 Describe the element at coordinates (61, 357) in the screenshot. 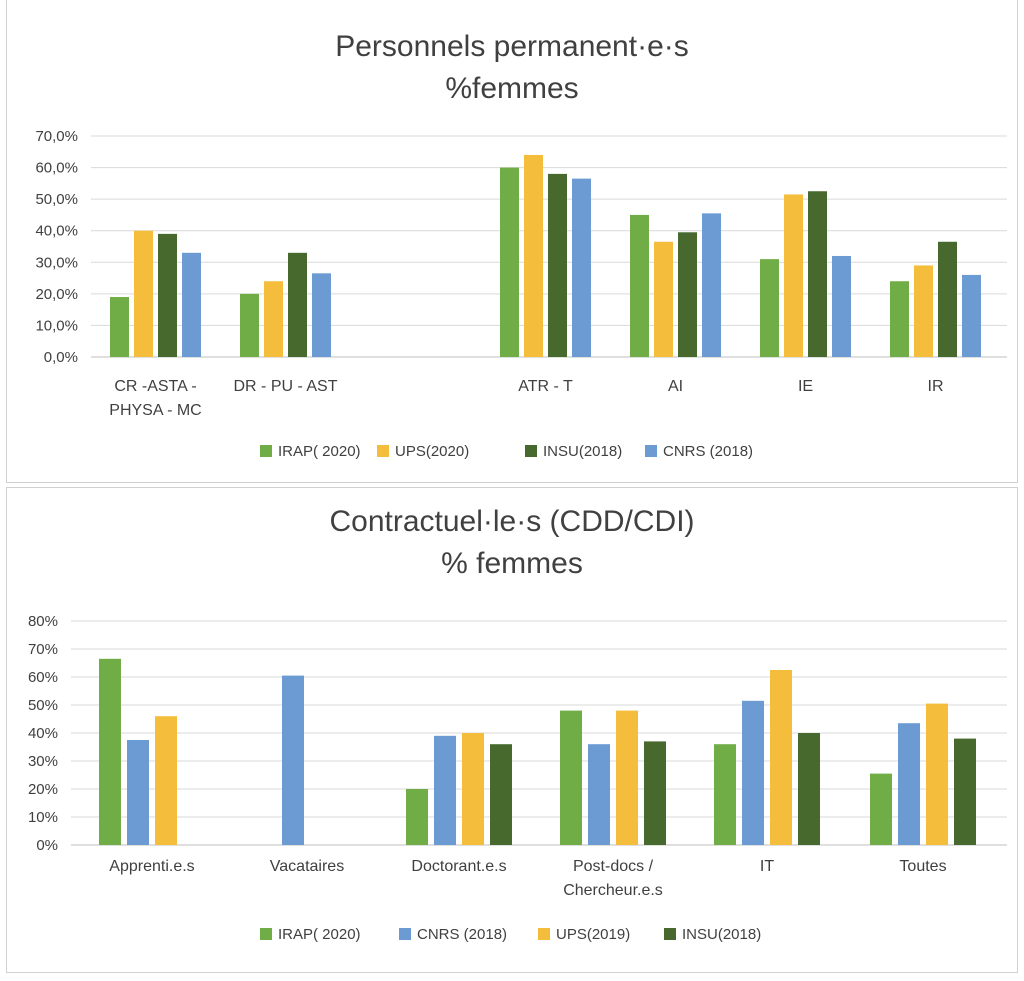

I see `y-tick-label: 0,0%` at that location.